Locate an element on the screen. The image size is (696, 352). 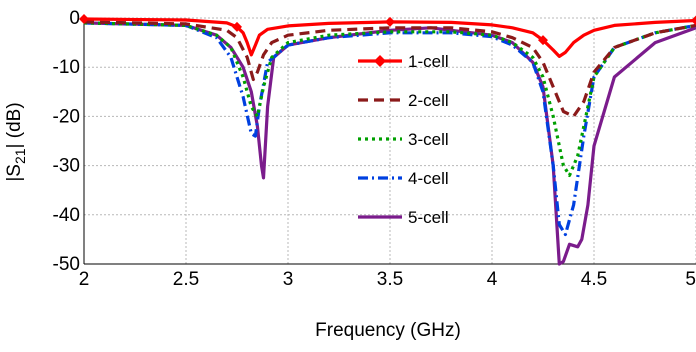
y-axis-title-suffix: | (dB) is located at coordinates (14, 125).